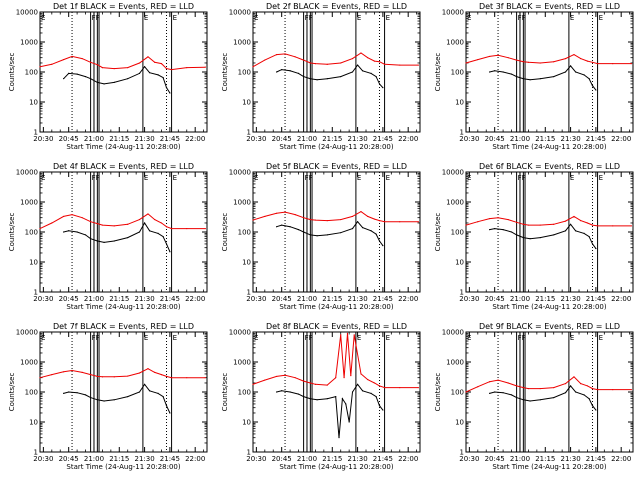 This screenshot has width=640, height=480. I want to click on x-tick-label: 21:15, so click(545, 299).